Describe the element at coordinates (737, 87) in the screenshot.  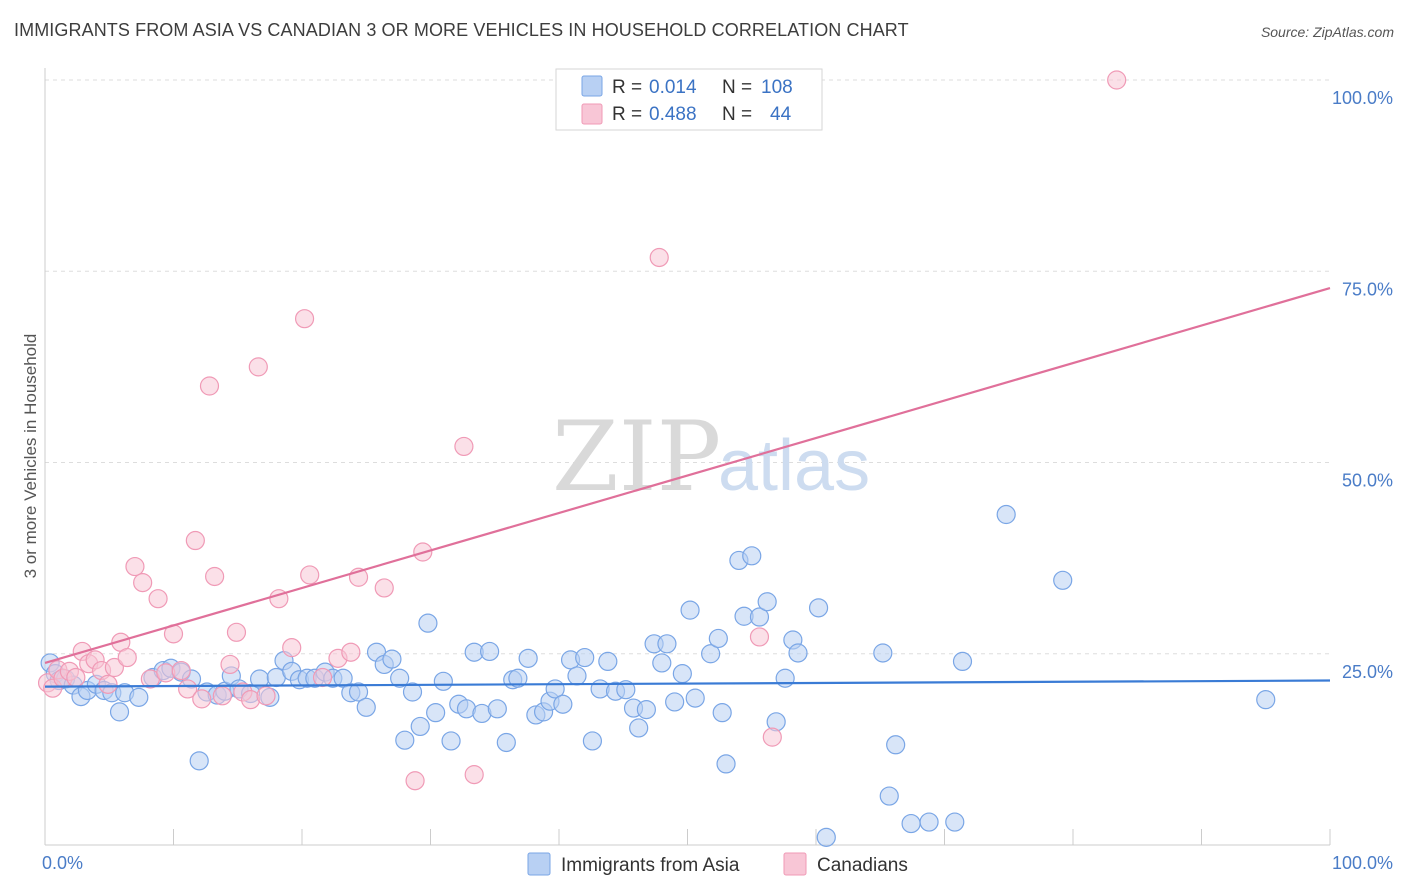
I see `stats-n-label-asia: N =` at that location.